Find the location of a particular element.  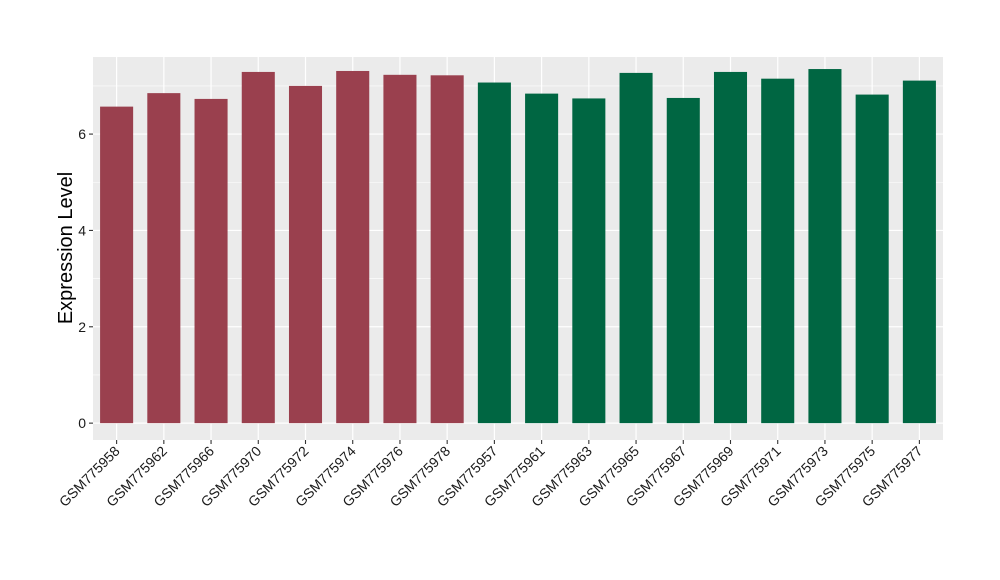

bar-GSM775961 is located at coordinates (542, 258).